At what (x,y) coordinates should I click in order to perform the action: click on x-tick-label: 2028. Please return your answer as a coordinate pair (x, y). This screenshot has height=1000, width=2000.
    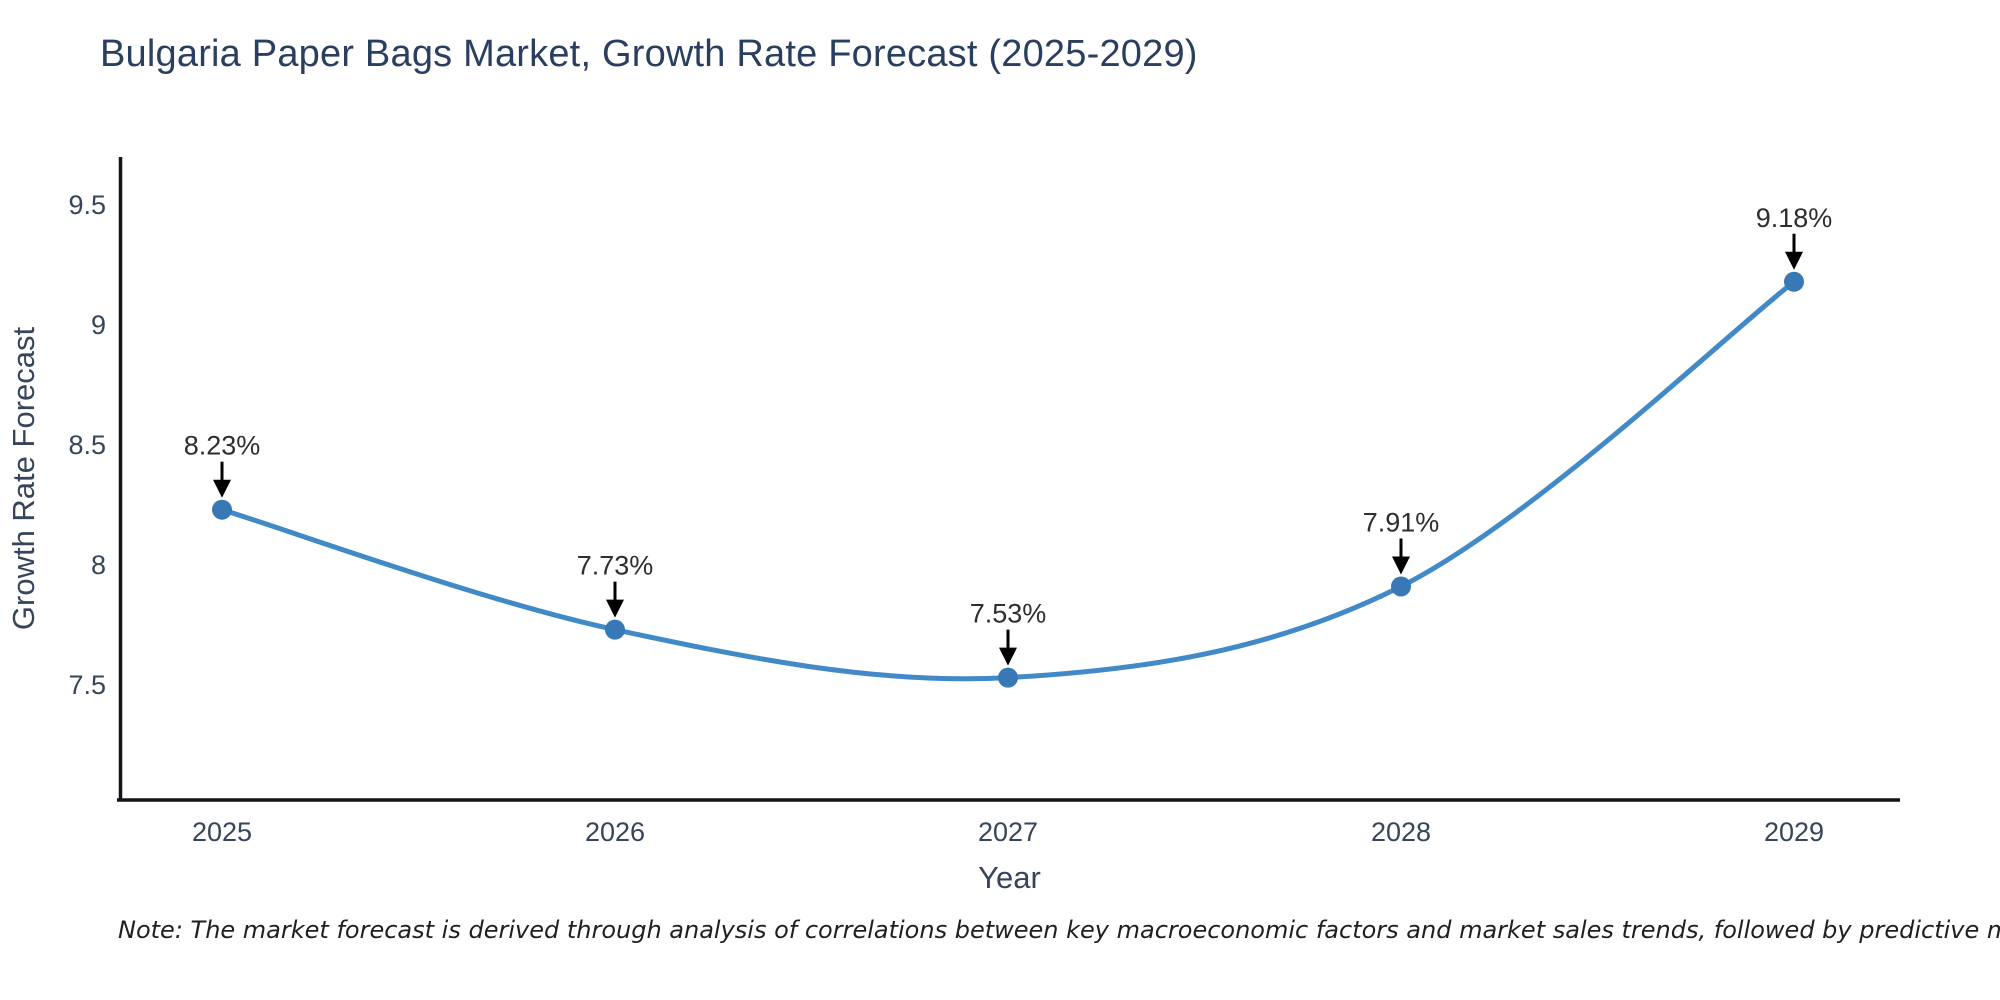
    Looking at the image, I should click on (1401, 832).